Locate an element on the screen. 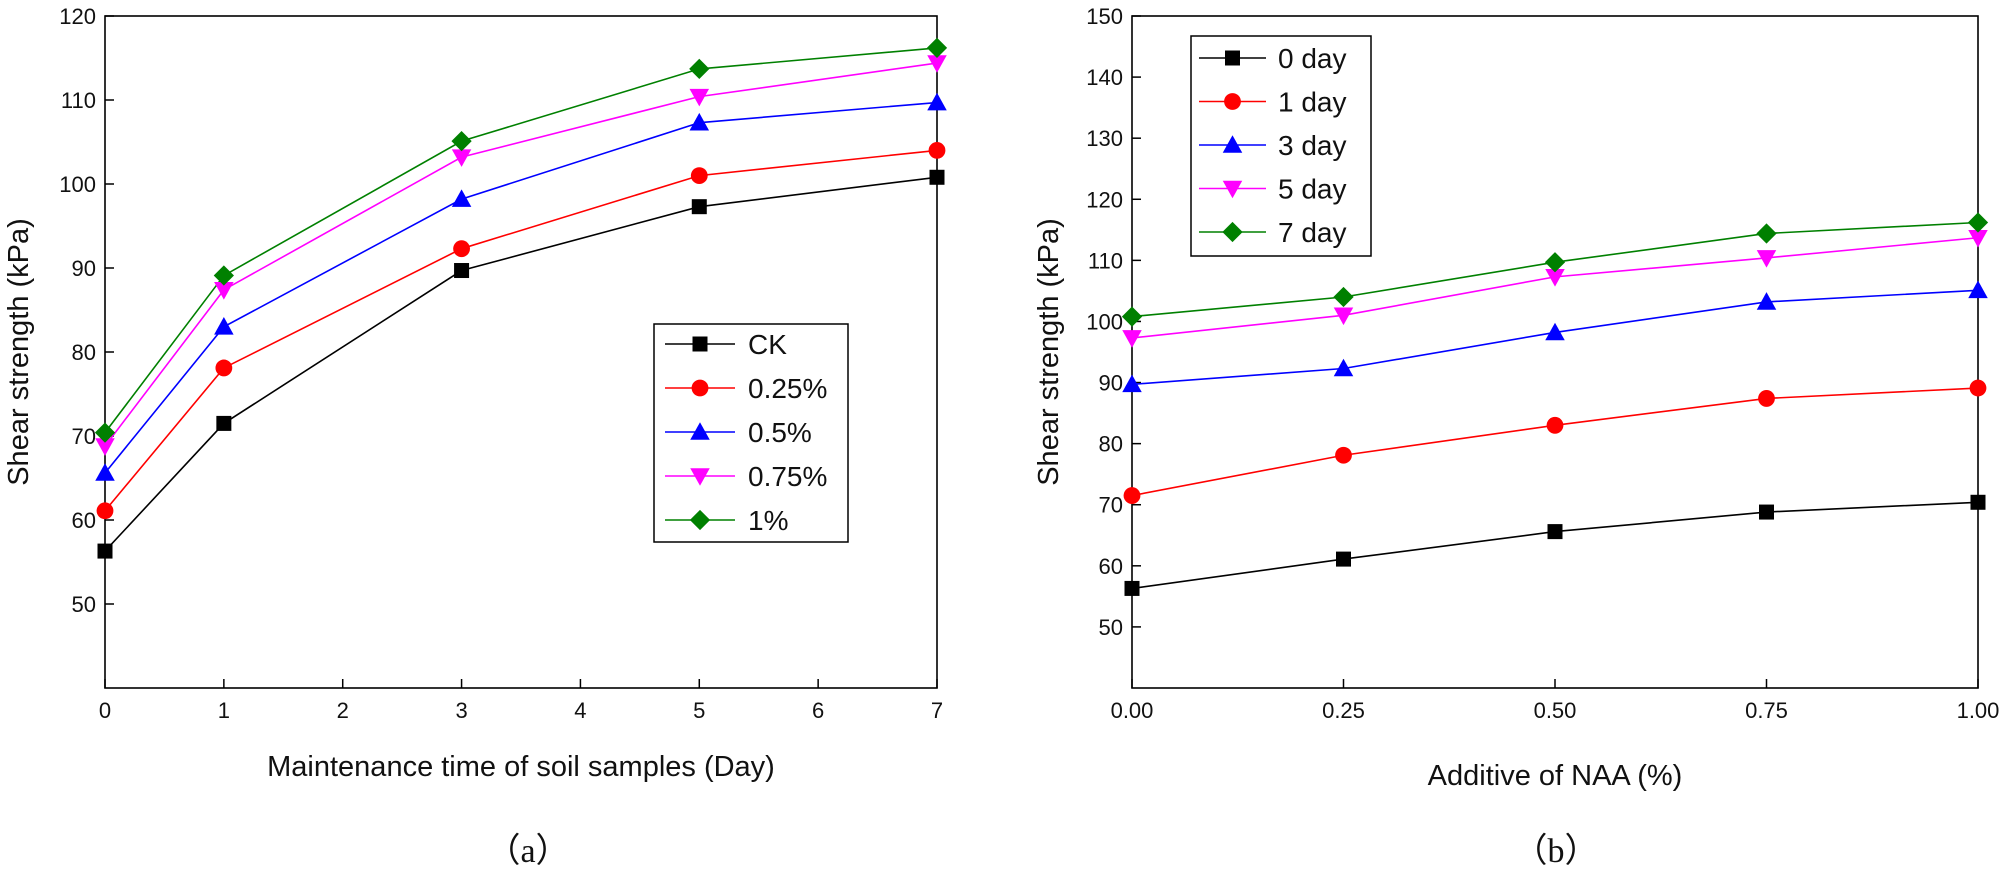 The width and height of the screenshot is (2007, 872). x-tick-label: 1.00 is located at coordinates (1978, 710).